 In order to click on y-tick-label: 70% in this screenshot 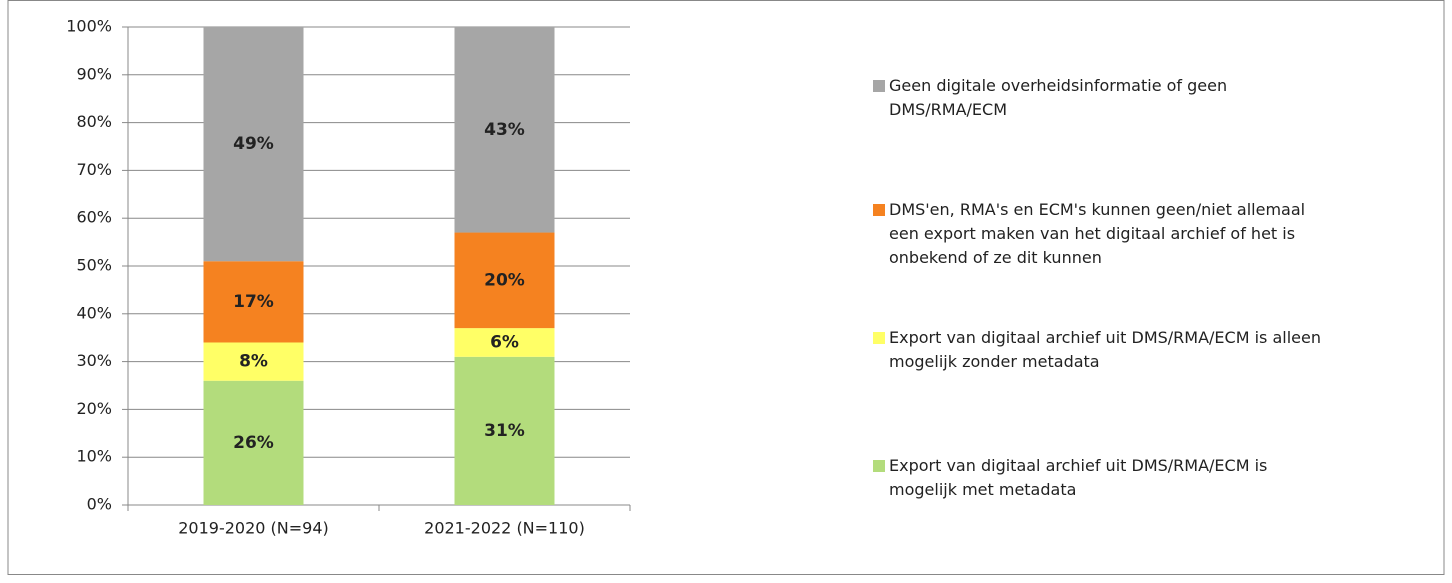, I will do `click(94, 169)`.